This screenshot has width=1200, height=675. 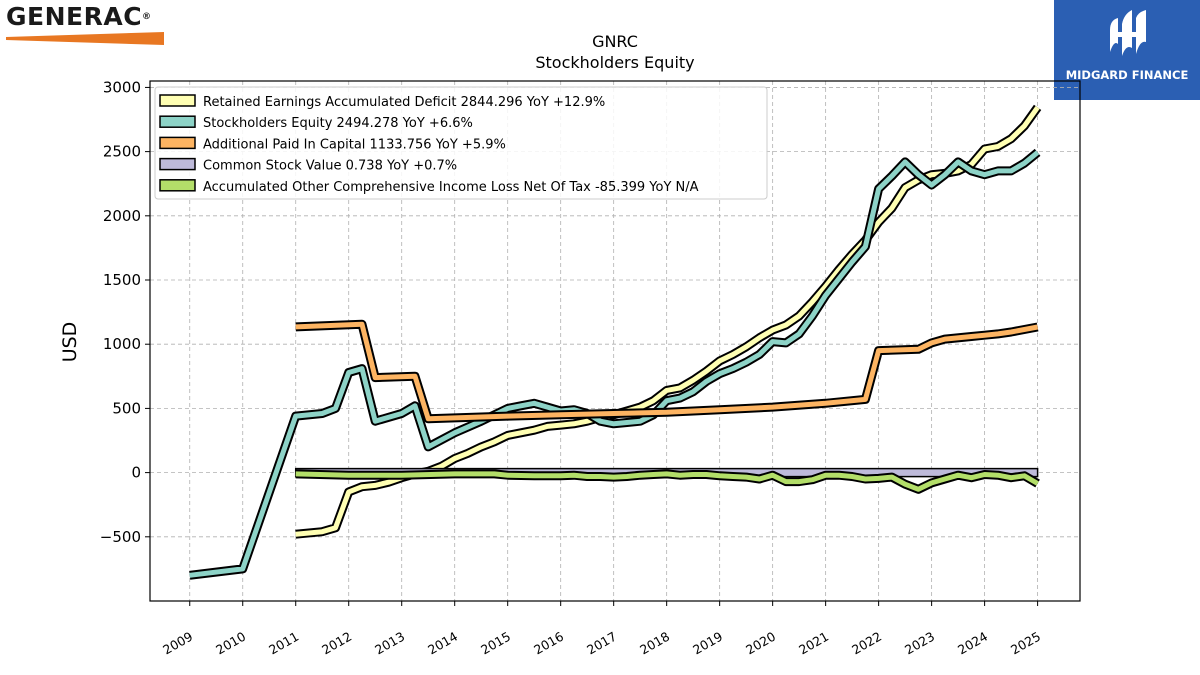 I want to click on x-tick-label: 2019, so click(x=707, y=643).